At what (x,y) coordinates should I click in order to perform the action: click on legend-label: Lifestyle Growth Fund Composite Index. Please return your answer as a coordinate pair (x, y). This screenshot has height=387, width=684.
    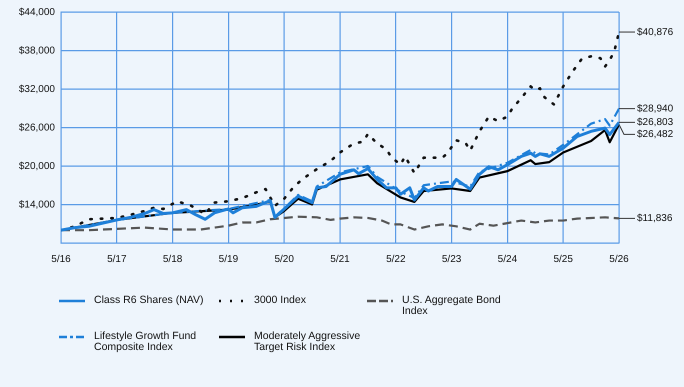
    Looking at the image, I should click on (146, 341).